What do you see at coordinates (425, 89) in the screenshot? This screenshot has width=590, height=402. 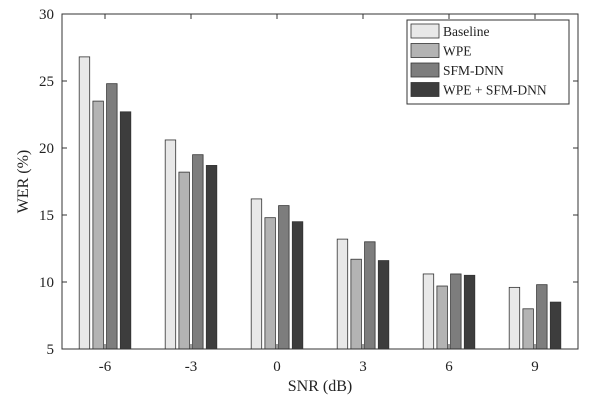 I see `legend-swatch-wpe-sfm-dnn` at bounding box center [425, 89].